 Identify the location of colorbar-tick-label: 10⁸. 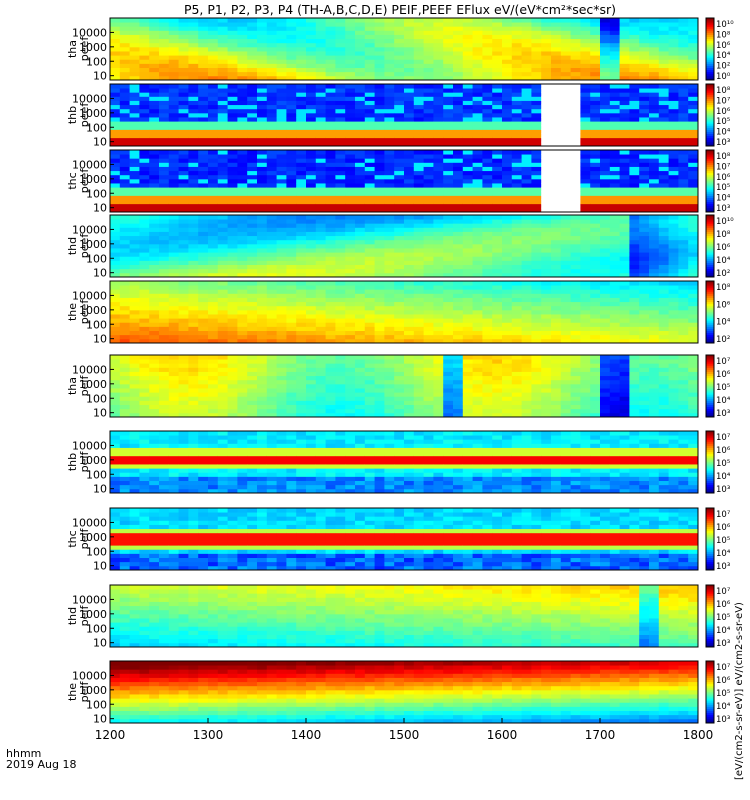
(723, 35).